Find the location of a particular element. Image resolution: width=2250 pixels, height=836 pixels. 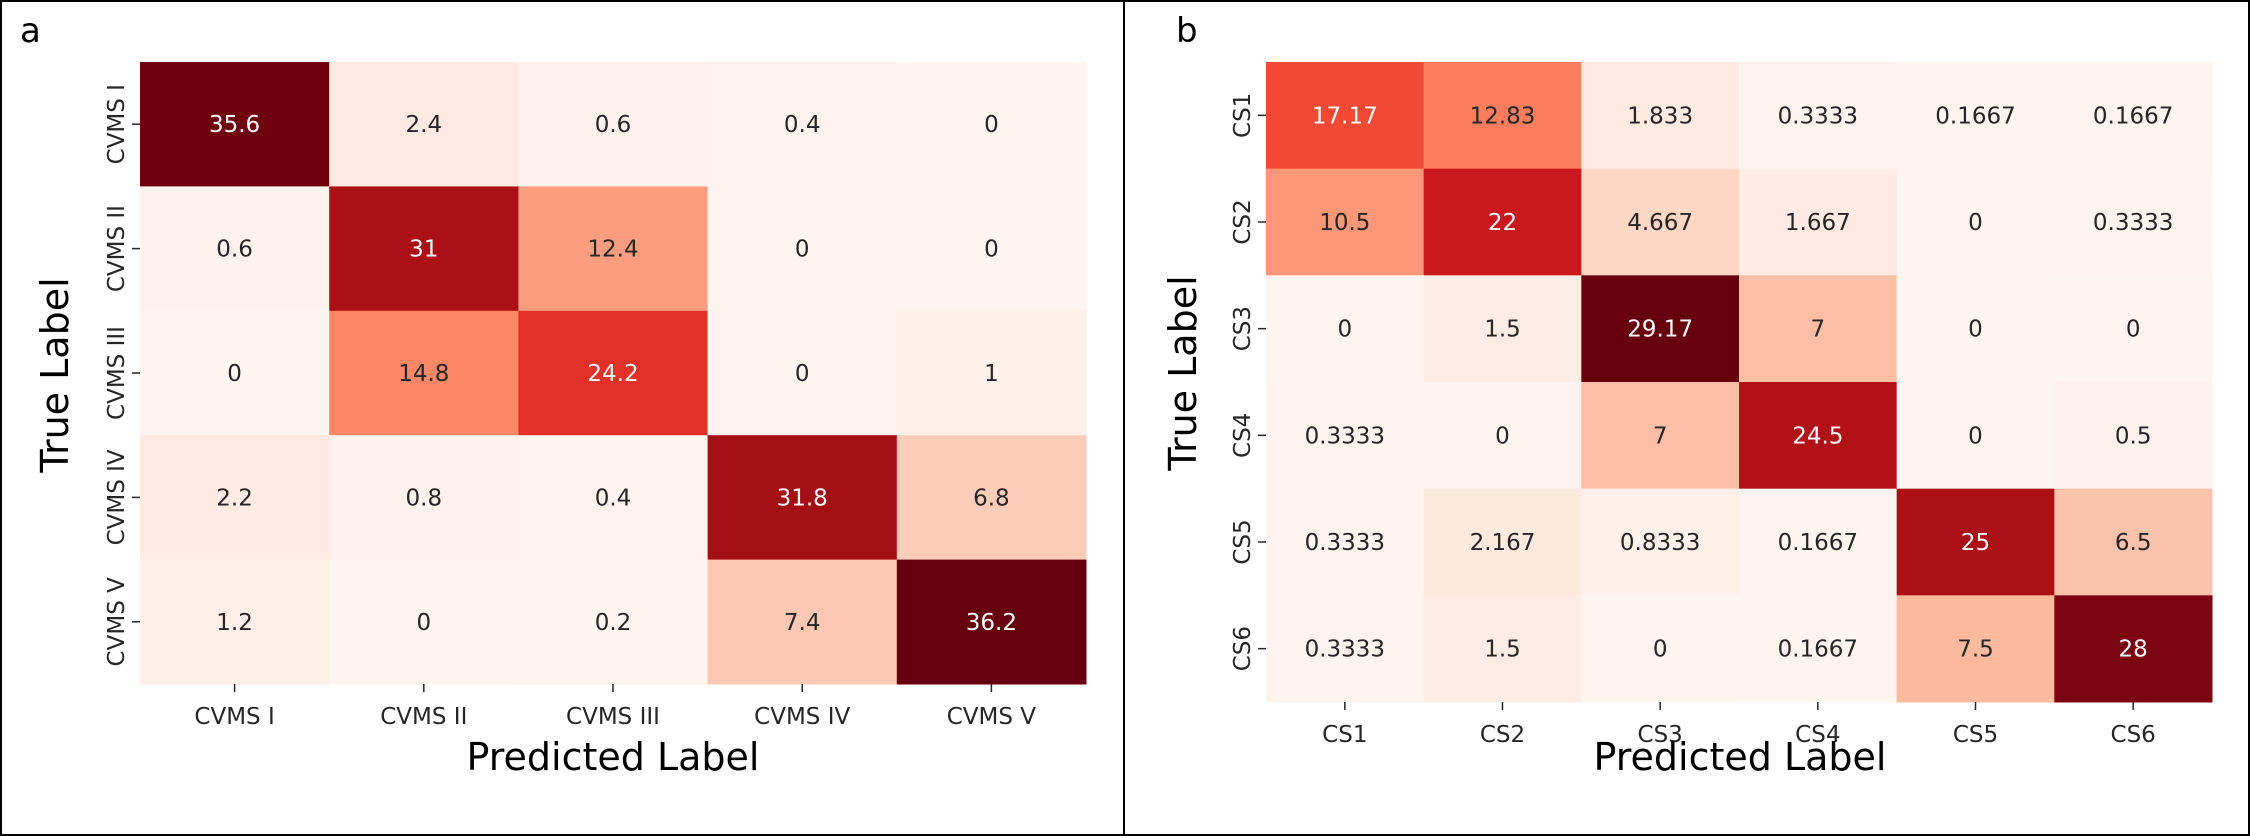

cell-value-label: 17.17 is located at coordinates (1345, 116).